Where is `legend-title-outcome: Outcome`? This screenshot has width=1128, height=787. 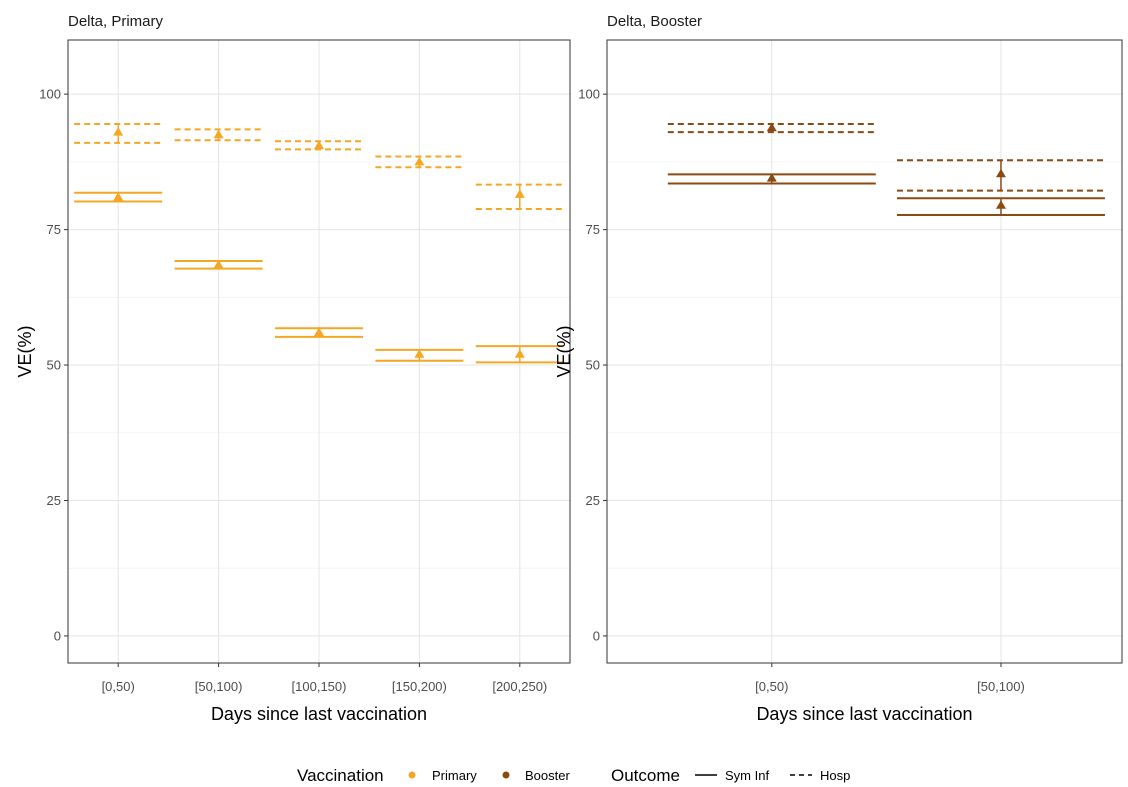 legend-title-outcome: Outcome is located at coordinates (645, 775).